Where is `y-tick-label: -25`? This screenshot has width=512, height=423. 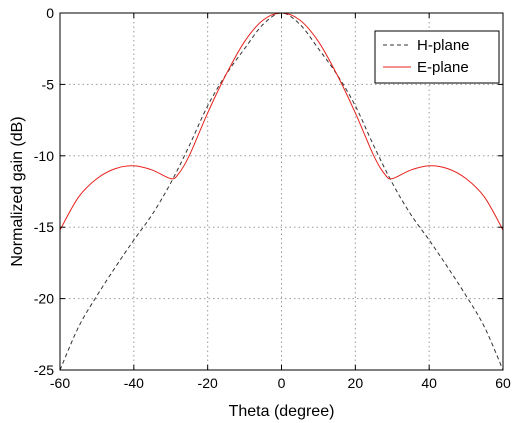 y-tick-label: -25 is located at coordinates (44, 370).